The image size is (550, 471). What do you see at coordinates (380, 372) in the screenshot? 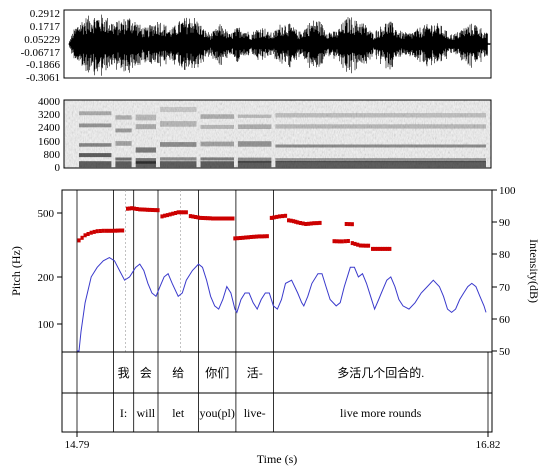
I see `tier-chinese-cell: 多活几个回合的.` at bounding box center [380, 372].